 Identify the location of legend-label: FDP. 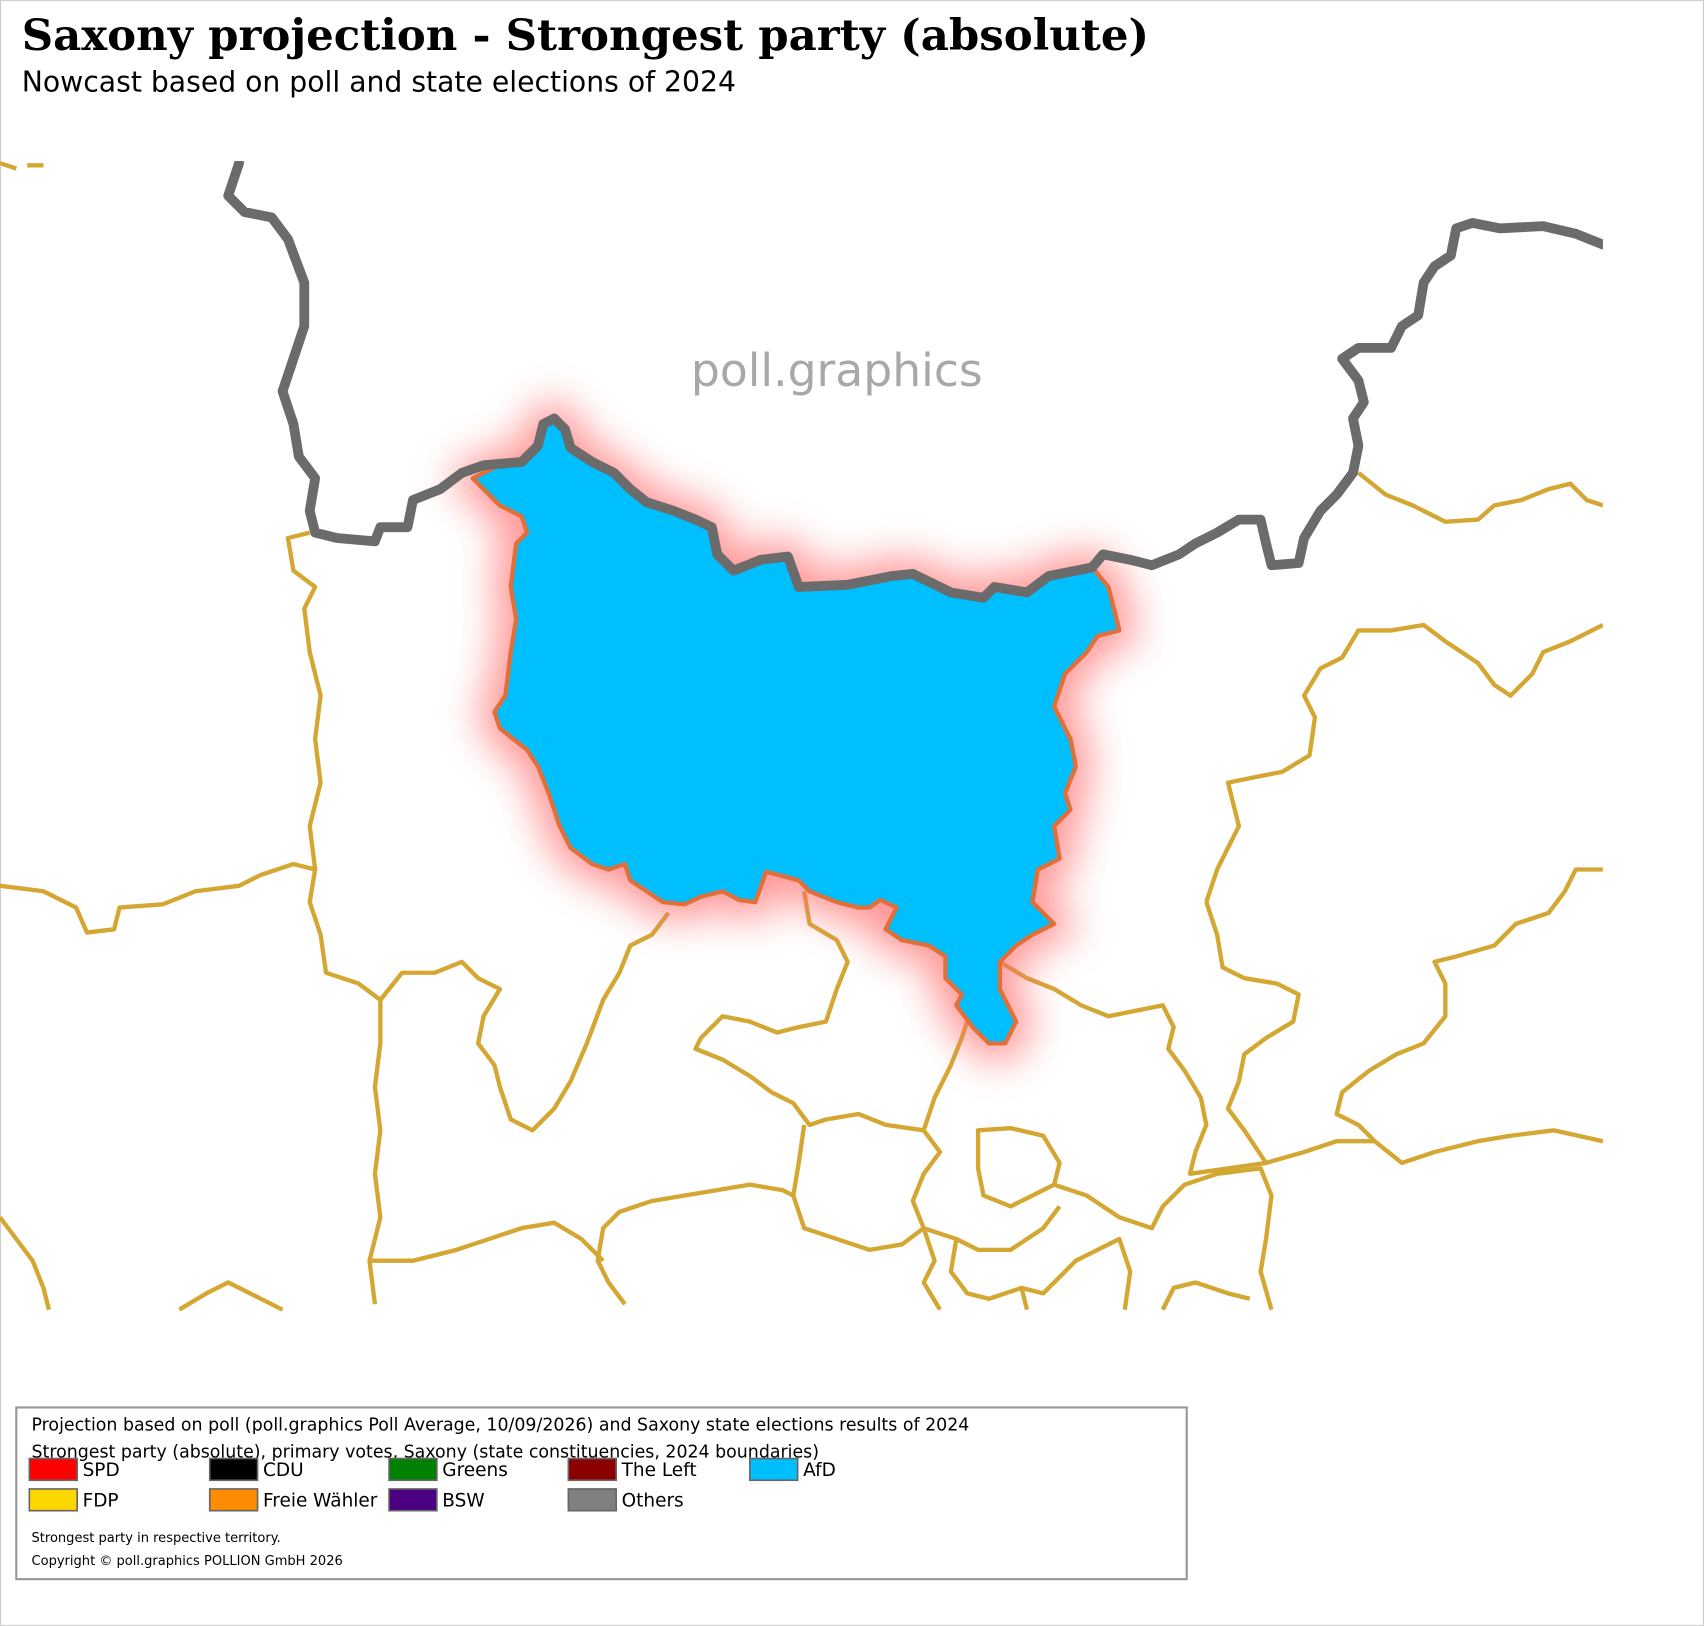
(101, 1500).